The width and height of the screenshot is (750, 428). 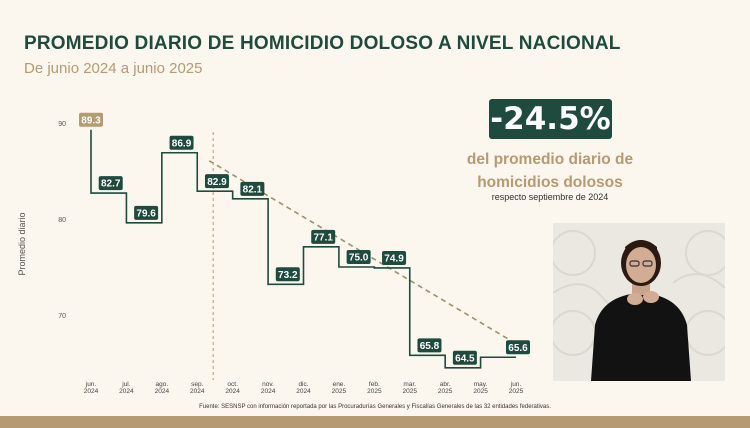 I want to click on data-label: 64.5, so click(x=465, y=358).